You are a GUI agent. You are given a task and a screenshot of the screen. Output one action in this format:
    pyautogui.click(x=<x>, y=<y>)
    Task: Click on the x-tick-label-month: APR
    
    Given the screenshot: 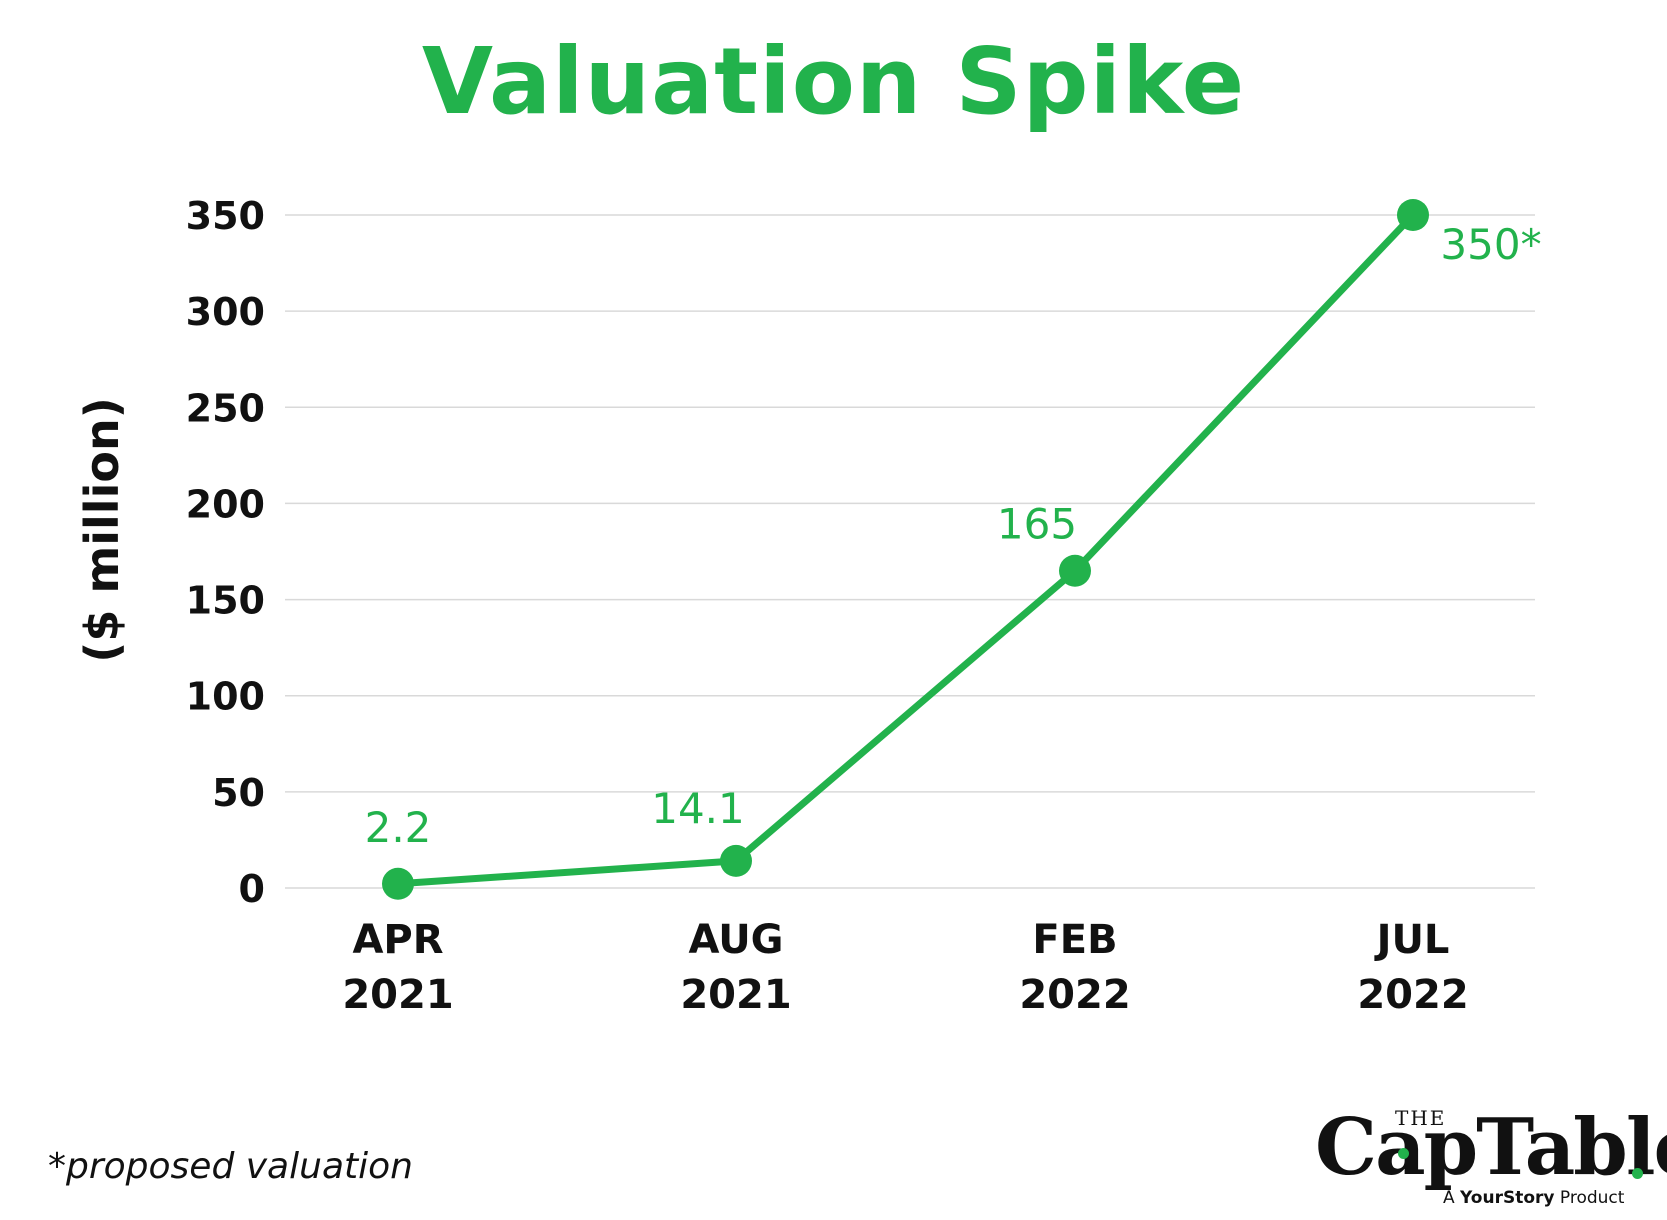 What is the action you would take?
    pyautogui.click(x=397, y=940)
    